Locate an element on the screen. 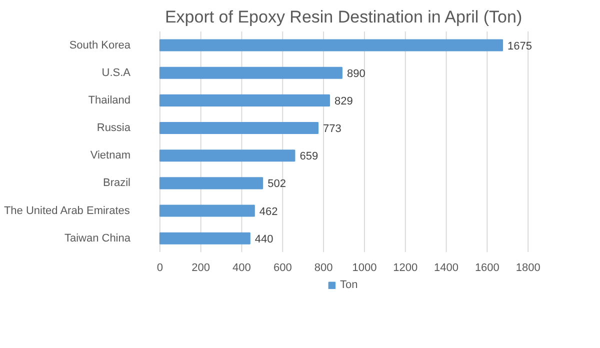 This screenshot has height=348, width=600. y-tick-label: Brazil is located at coordinates (116, 183).